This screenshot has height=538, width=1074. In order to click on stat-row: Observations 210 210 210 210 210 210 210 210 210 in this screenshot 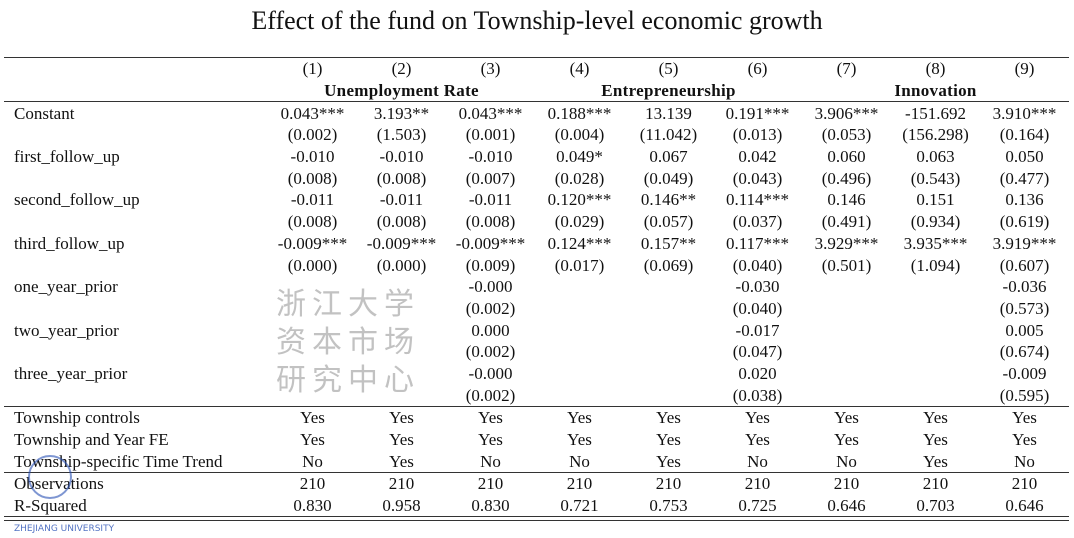, I will do `click(536, 483)`.